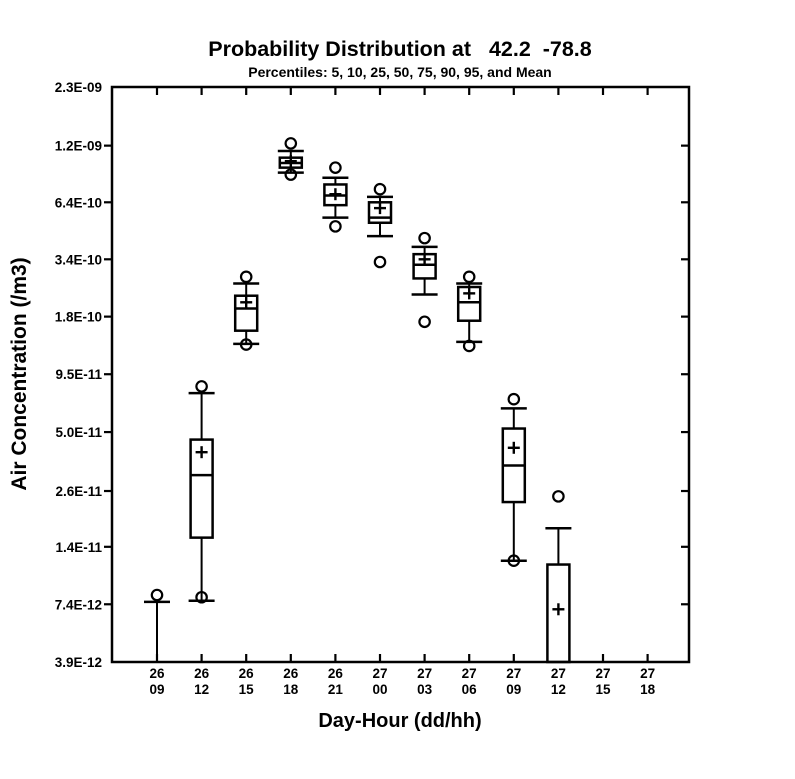 The image size is (795, 779). What do you see at coordinates (78, 146) in the screenshot?
I see `y-tick-label: 1.2E-09` at bounding box center [78, 146].